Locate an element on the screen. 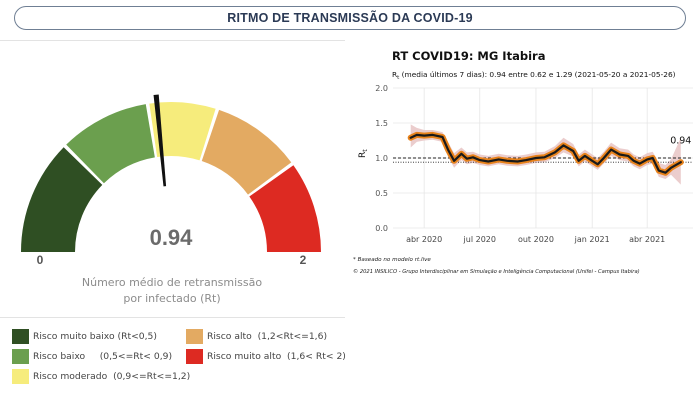  rt-x-ticks: abr 2020 jul 2020 out 2020 jan 2021 abr 2021 is located at coordinates (535, 239).